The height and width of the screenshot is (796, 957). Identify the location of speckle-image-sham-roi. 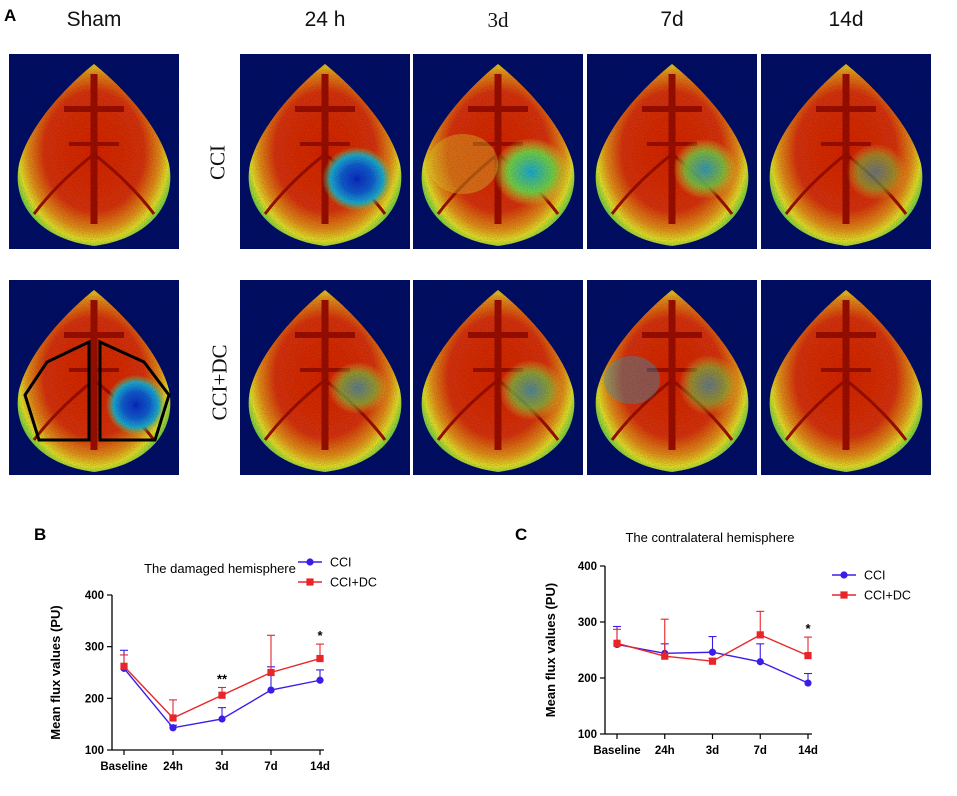
(94, 377).